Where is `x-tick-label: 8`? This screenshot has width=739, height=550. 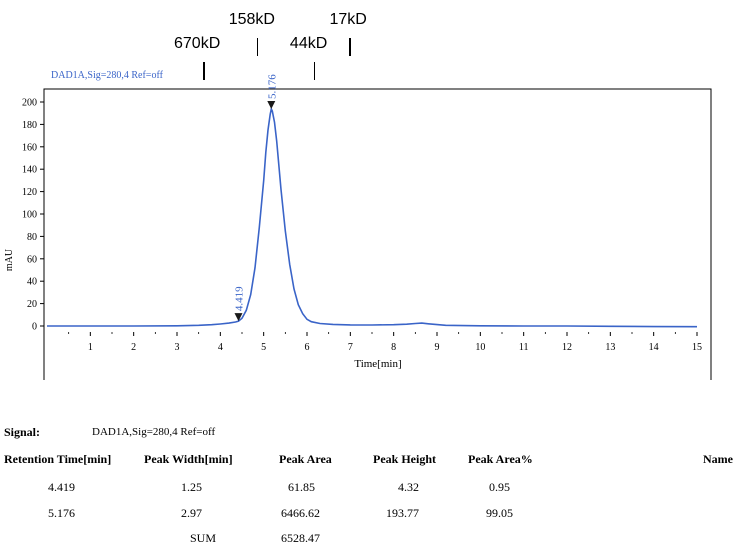 x-tick-label: 8 is located at coordinates (393, 347).